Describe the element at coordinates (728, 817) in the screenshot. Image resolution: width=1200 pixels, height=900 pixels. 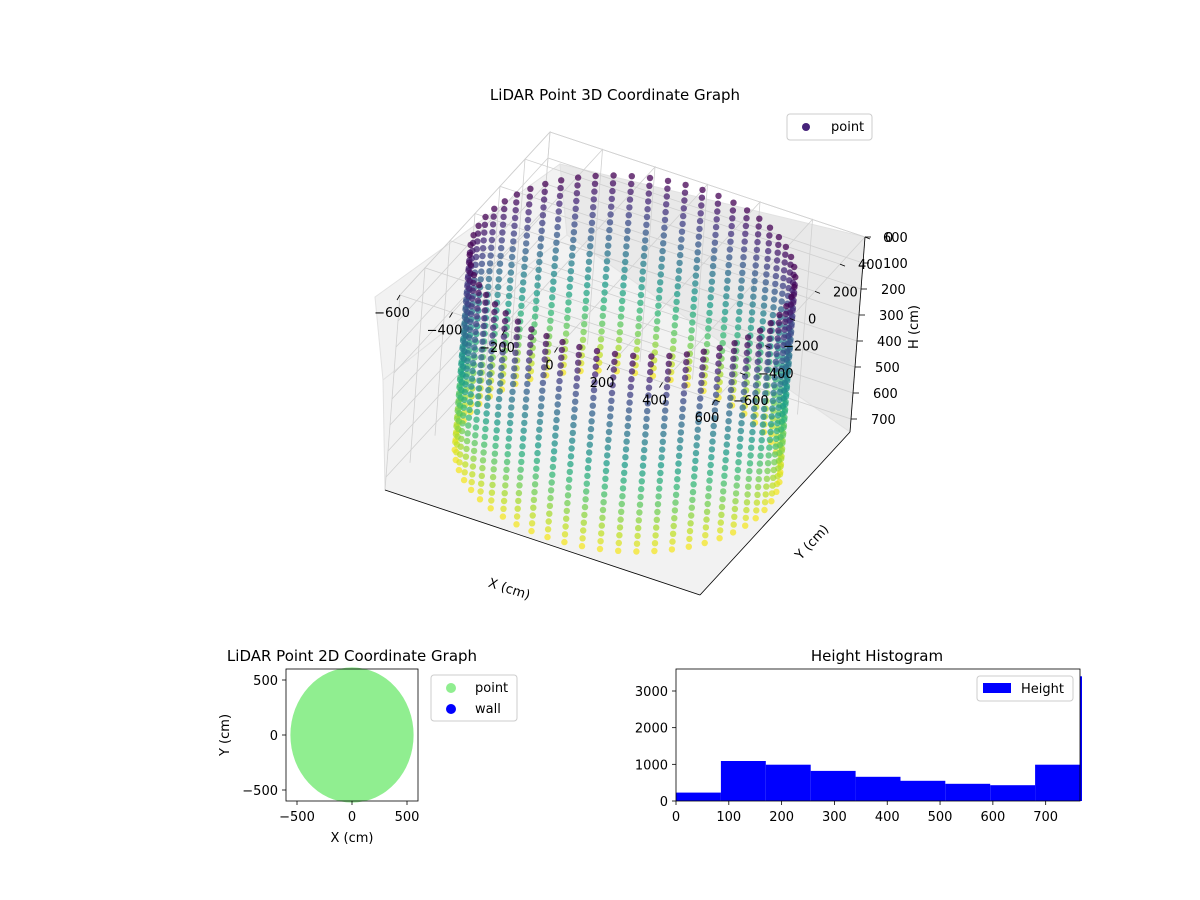
I see `x-tick-label-histogram: 100` at that location.